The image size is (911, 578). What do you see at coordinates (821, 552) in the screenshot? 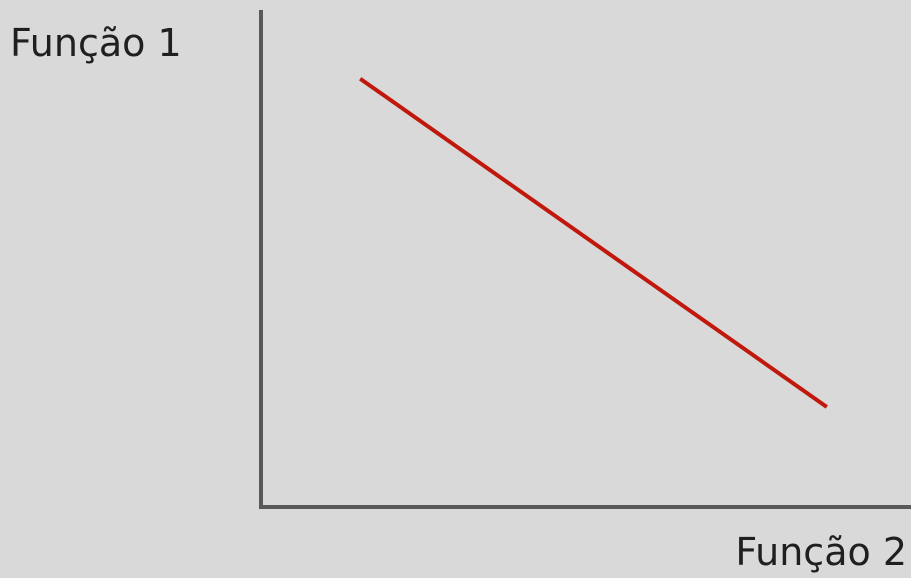
I see `x-axis-label: Função 2` at bounding box center [821, 552].